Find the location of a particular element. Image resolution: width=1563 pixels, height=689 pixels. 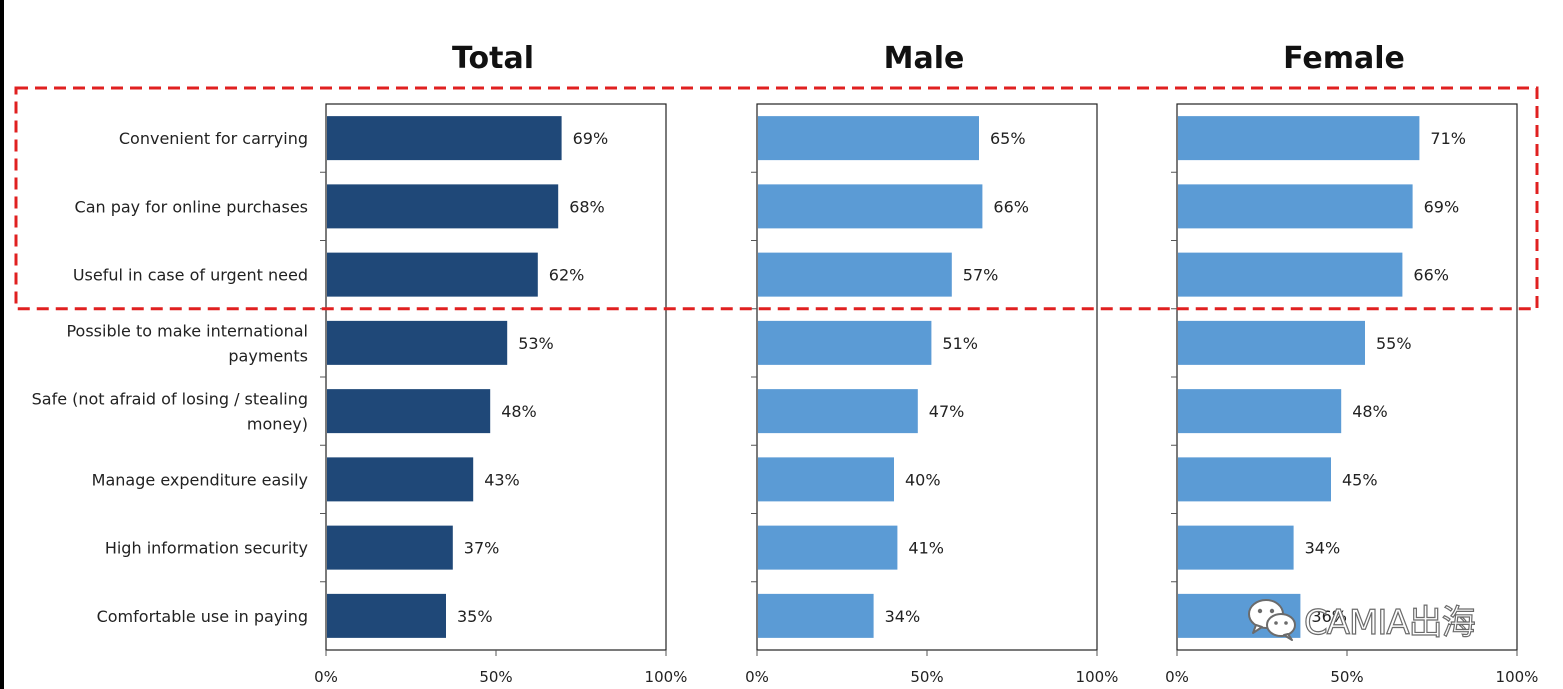

left-edge-bar is located at coordinates (2, 344).